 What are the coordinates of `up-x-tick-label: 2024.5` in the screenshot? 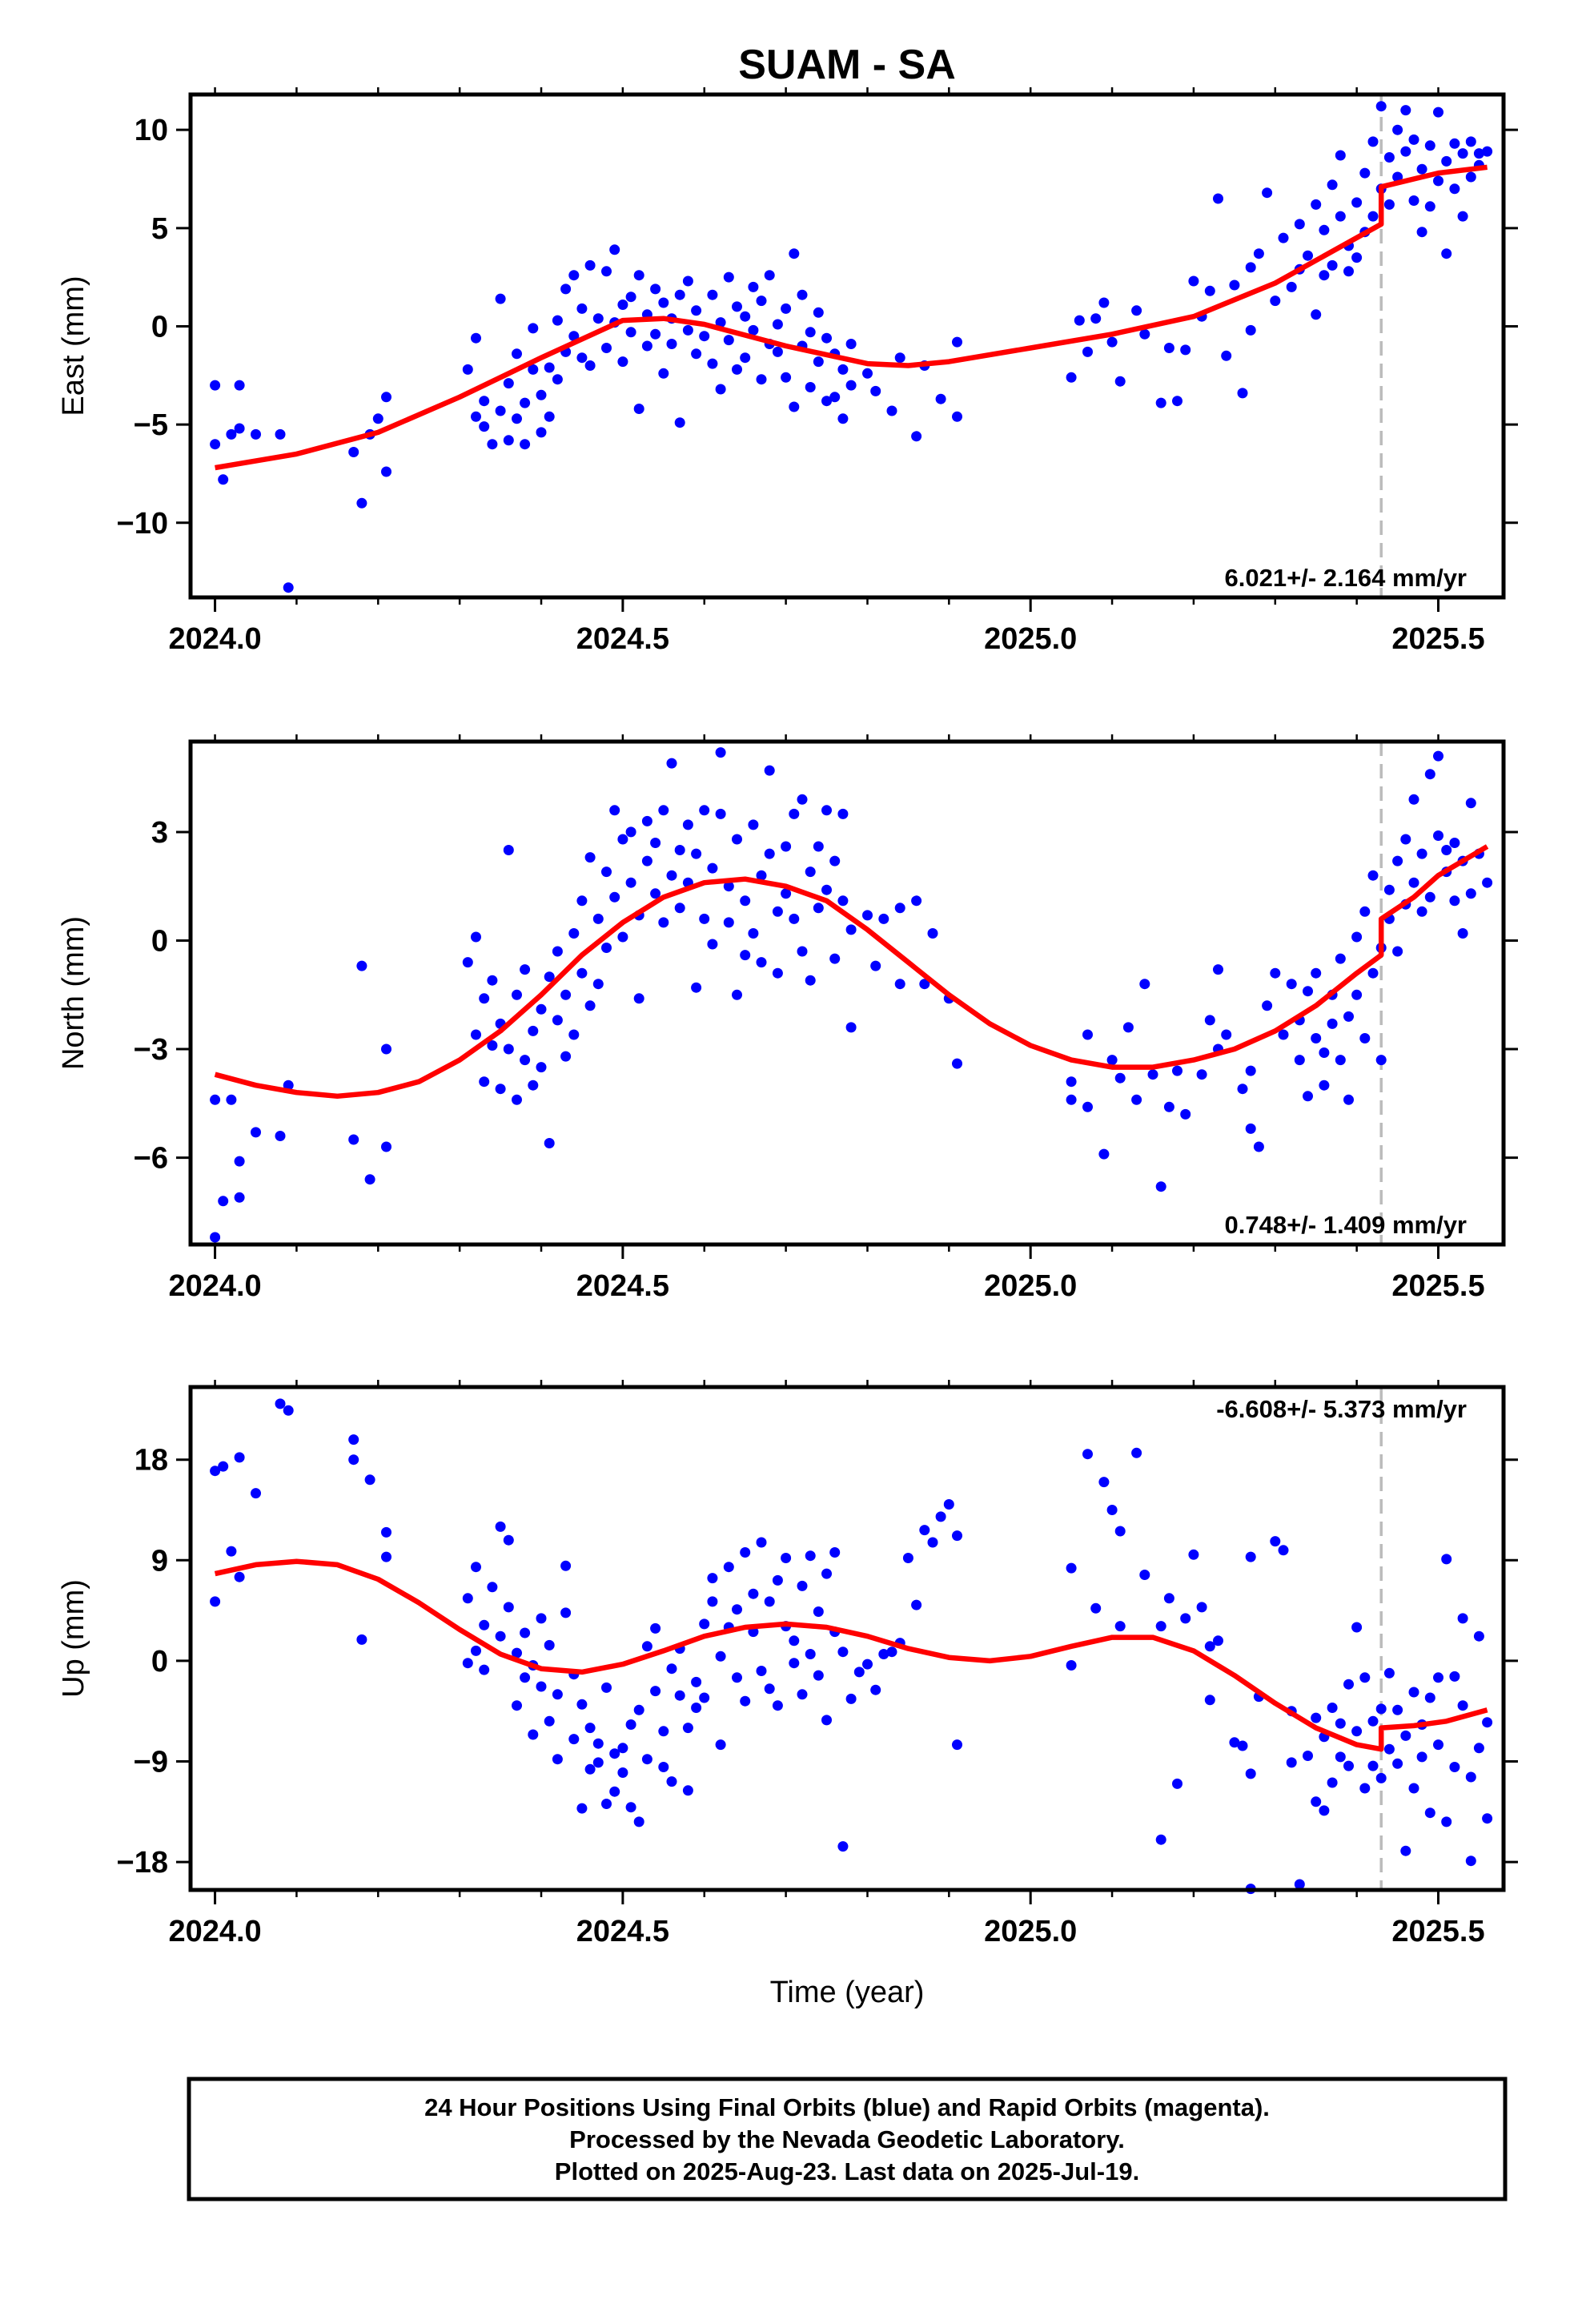 It's located at (622, 1931).